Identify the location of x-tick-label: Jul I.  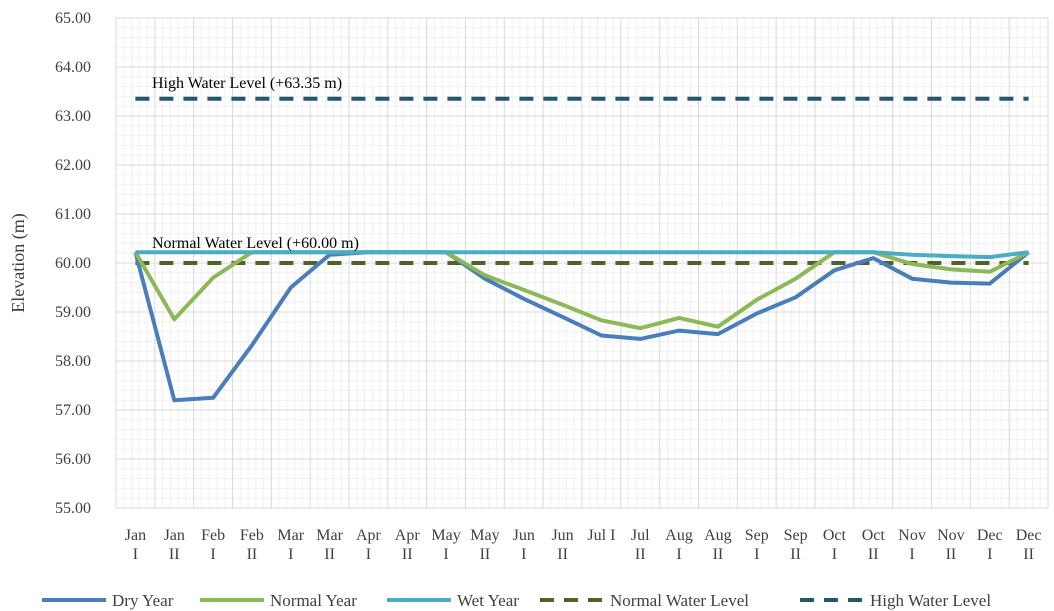
(601, 535).